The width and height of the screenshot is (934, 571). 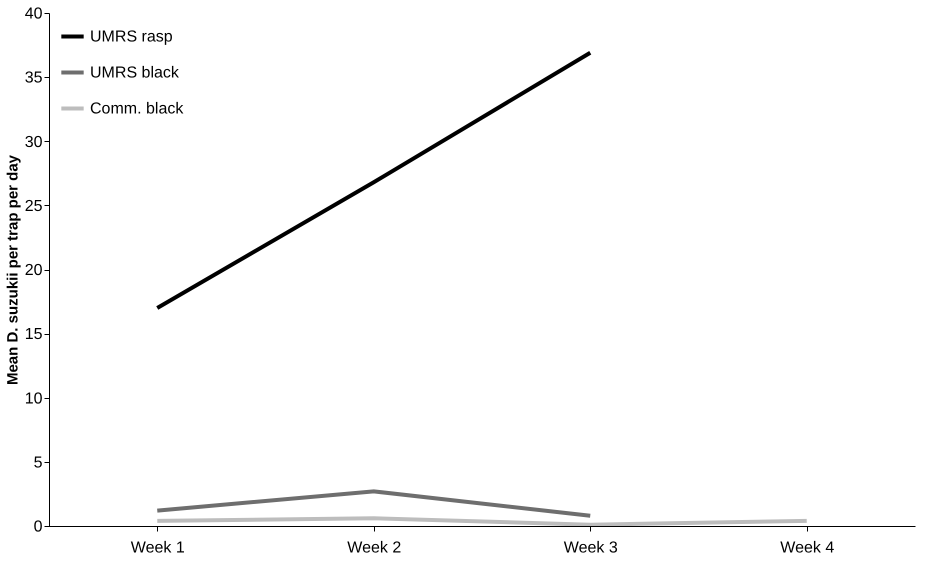 I want to click on y-tick-label: 35, so click(x=33, y=78).